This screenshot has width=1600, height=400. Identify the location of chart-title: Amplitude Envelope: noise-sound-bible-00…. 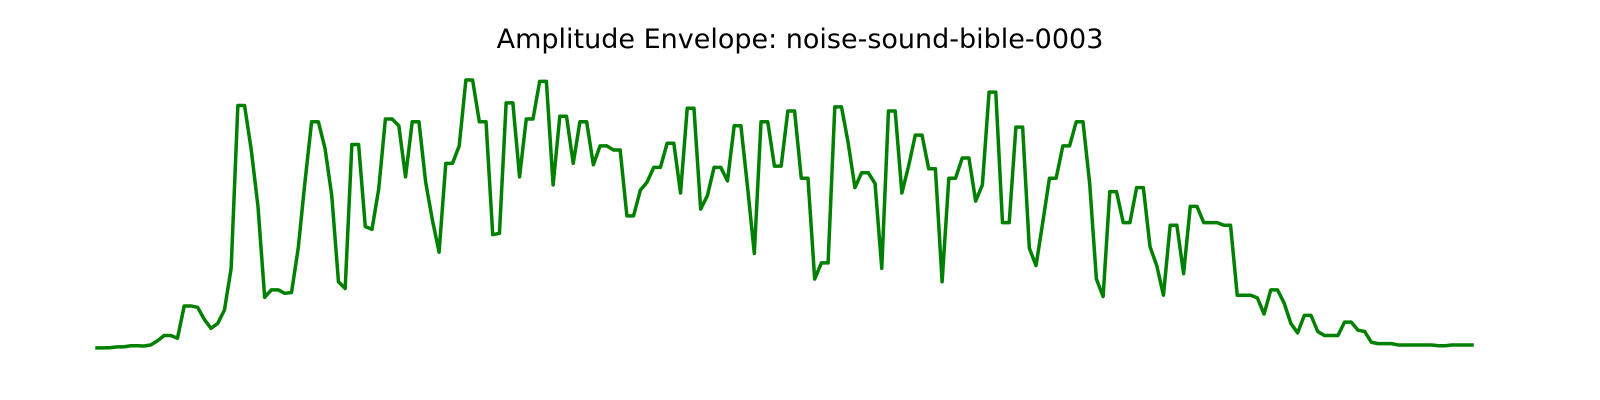
(800, 39).